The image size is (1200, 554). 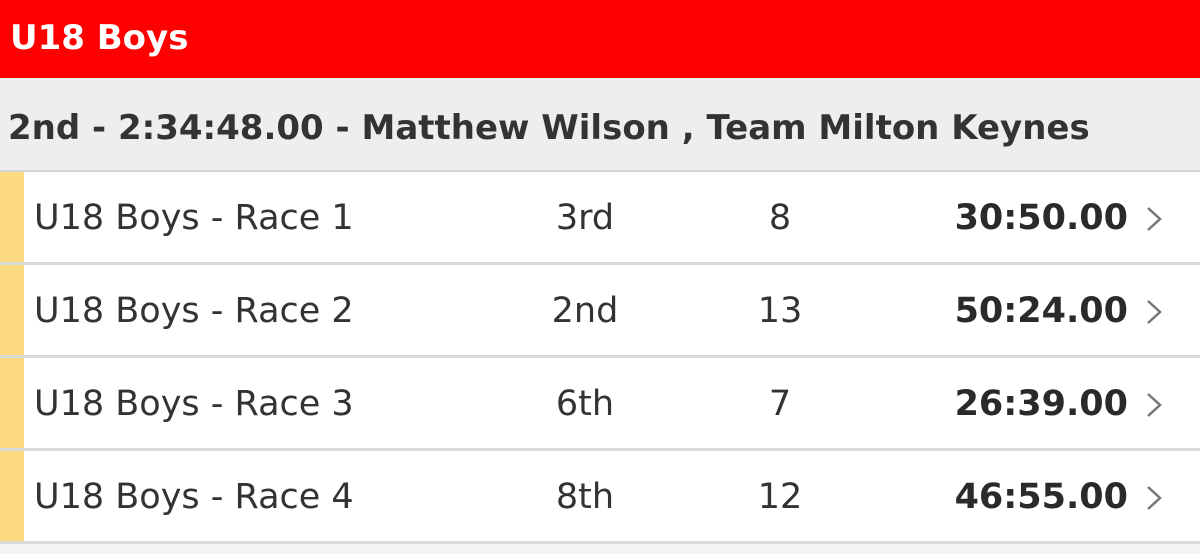 I want to click on category-title: U18 Boys, so click(x=99, y=38).